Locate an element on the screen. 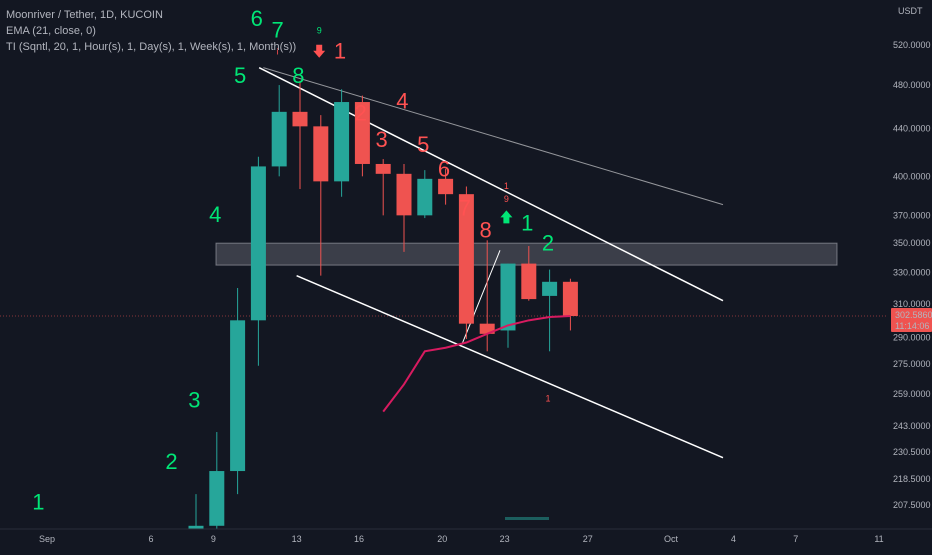 This screenshot has height=555, width=932. y-tick-label: 440.0000 is located at coordinates (912, 129).